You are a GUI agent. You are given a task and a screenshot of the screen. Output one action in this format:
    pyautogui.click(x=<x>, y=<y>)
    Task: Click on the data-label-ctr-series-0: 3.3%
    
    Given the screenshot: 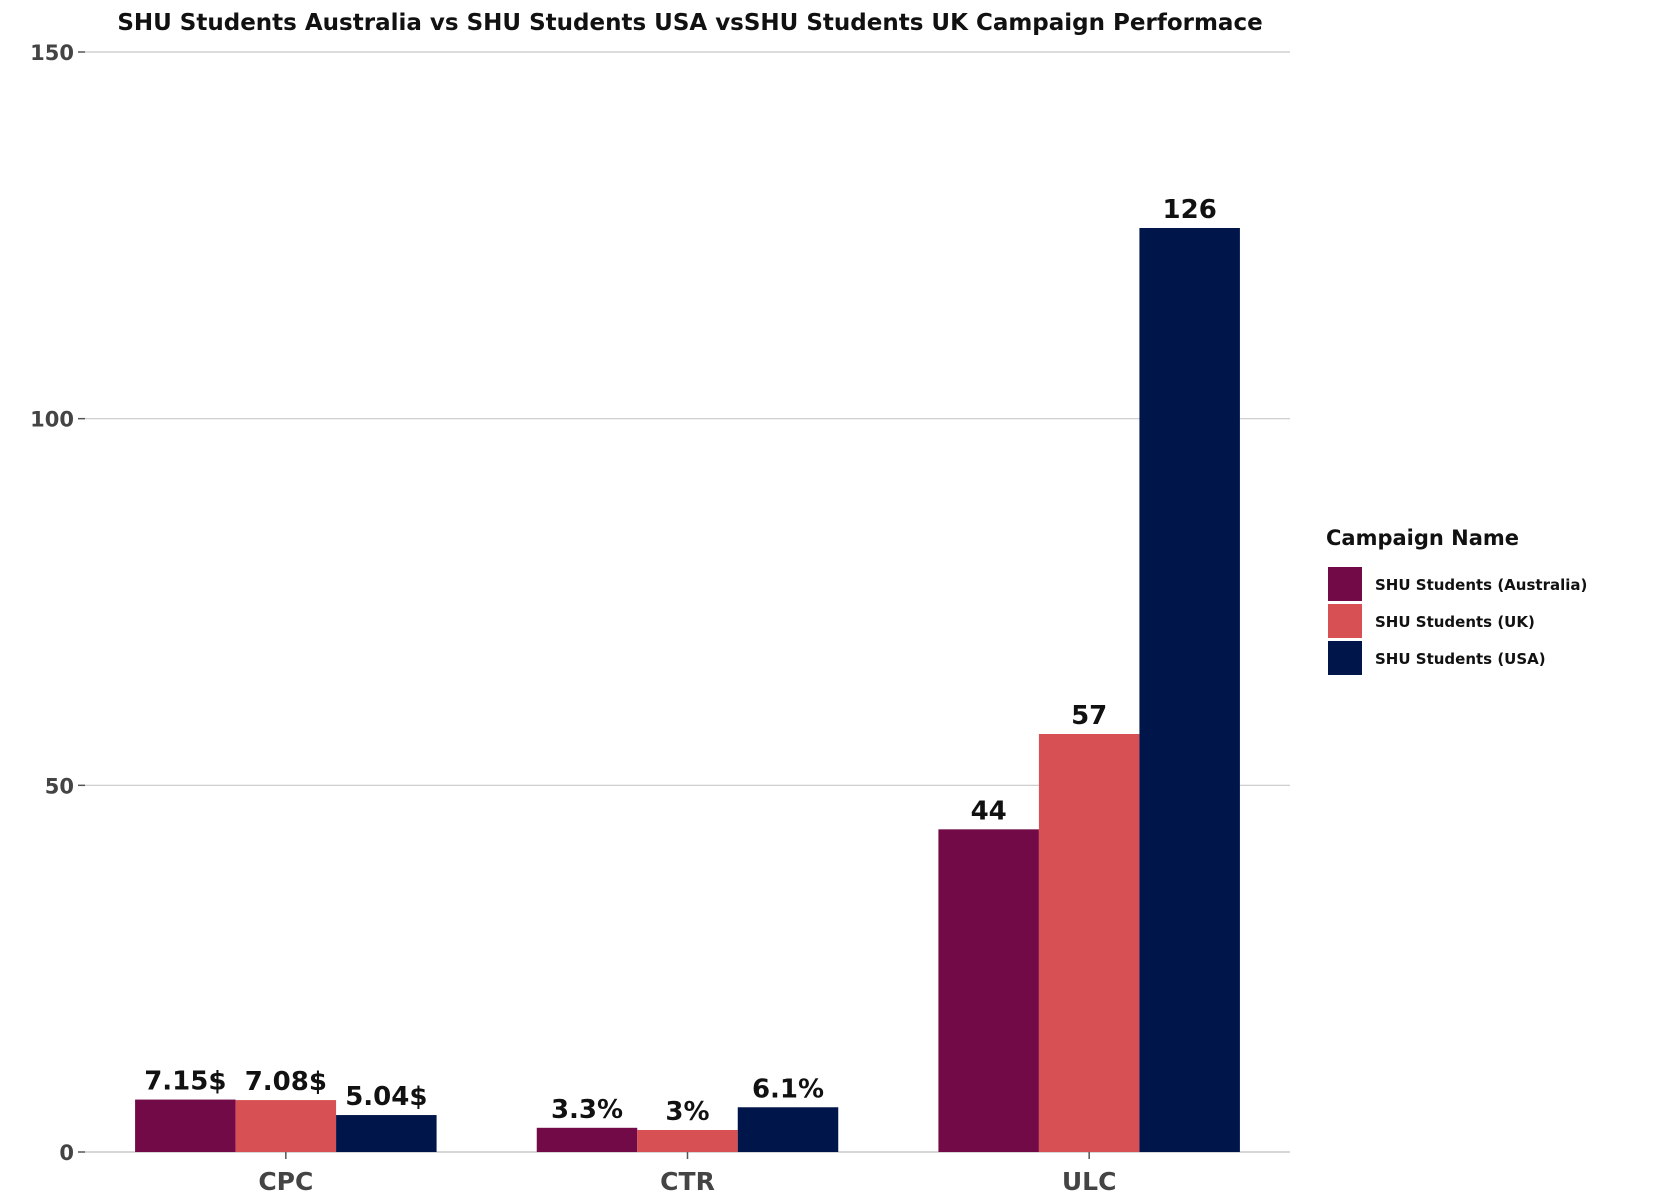 What is the action you would take?
    pyautogui.click(x=587, y=1110)
    